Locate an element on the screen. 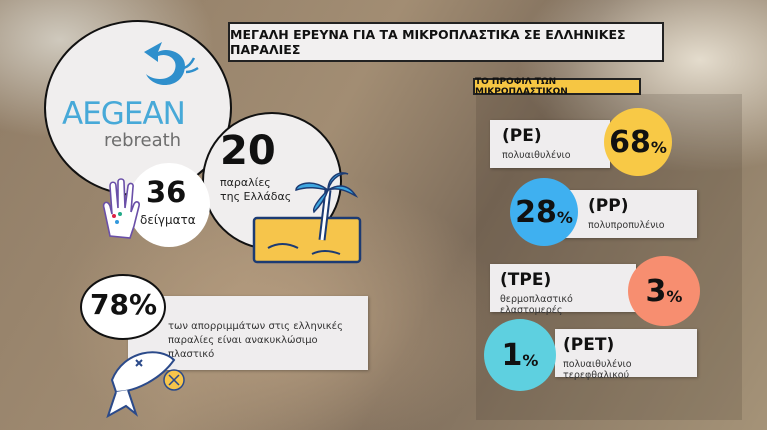  item-name: θερμοπλαστικό ελαστομερές is located at coordinates (536, 305).